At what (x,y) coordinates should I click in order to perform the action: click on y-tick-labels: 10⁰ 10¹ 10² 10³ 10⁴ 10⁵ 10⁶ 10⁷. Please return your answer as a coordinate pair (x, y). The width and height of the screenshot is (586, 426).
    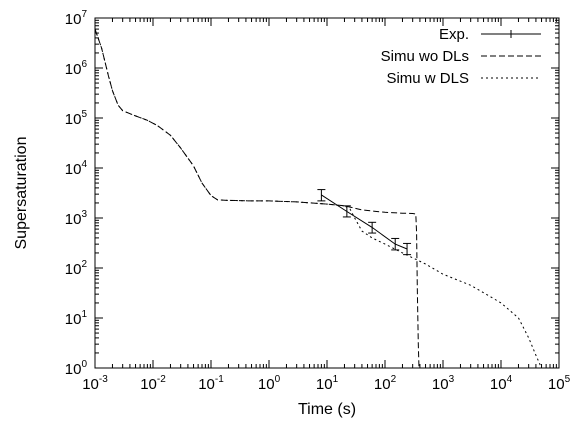
    Looking at the image, I should click on (76, 193).